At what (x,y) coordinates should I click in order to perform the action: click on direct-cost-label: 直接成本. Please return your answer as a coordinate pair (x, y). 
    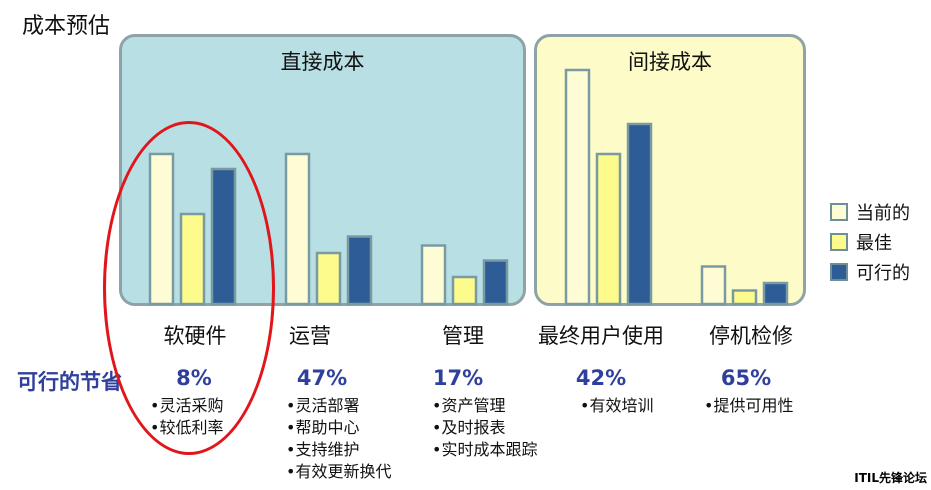
    Looking at the image, I should click on (322, 62).